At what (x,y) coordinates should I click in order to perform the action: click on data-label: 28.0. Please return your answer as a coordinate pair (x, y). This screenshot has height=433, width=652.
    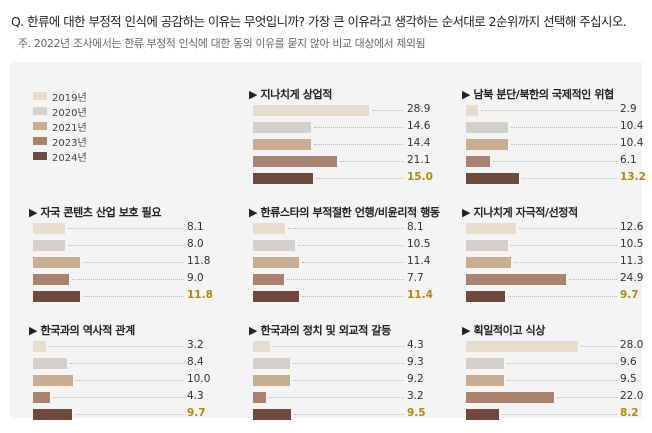
    Looking at the image, I should click on (632, 345).